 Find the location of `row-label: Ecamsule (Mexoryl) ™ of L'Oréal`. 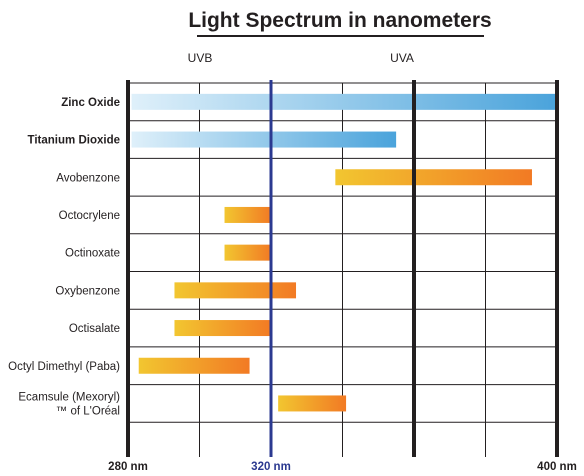

row-label: Ecamsule (Mexoryl) ™ of L'Oréal is located at coordinates (69, 404).